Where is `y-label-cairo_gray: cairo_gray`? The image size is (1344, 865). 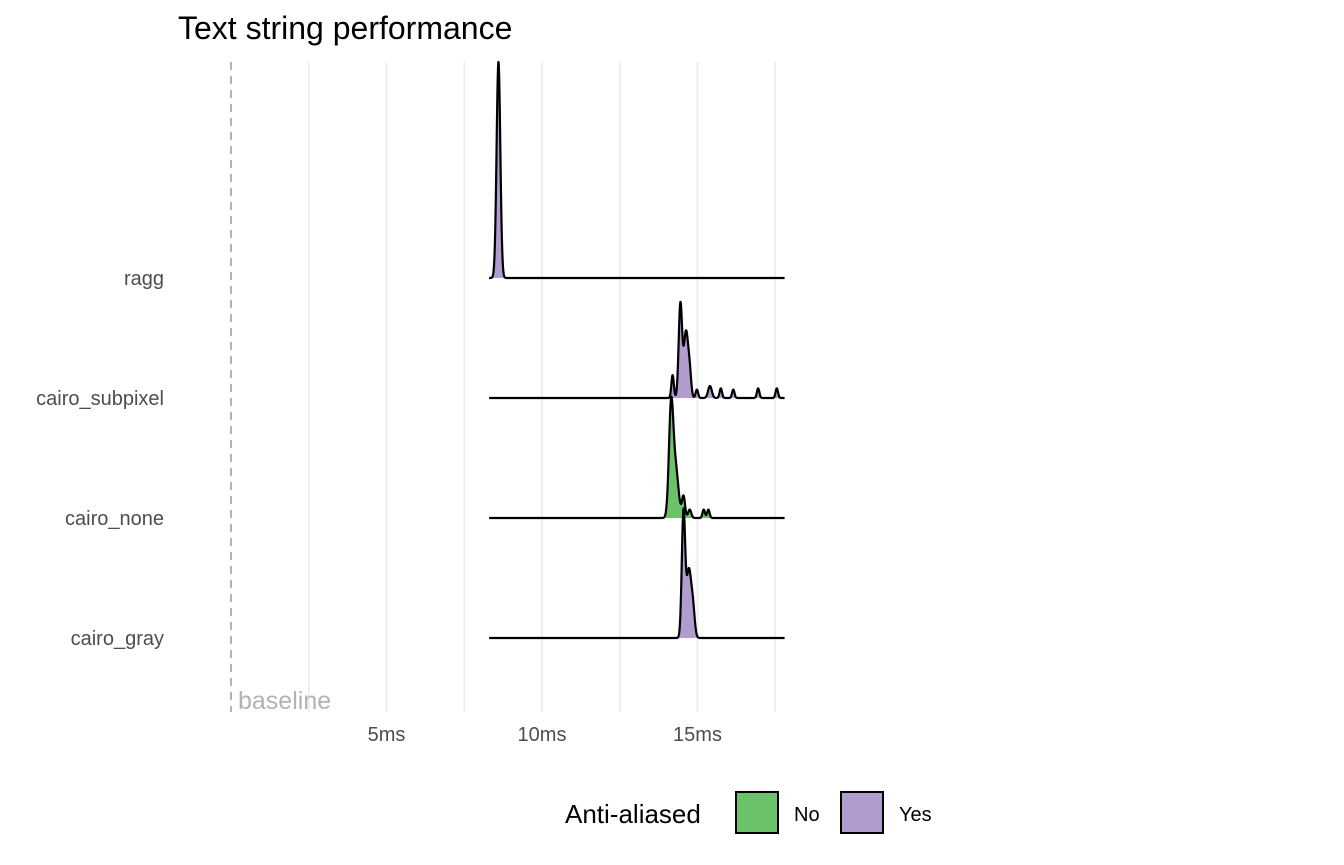 y-label-cairo_gray: cairo_gray is located at coordinates (117, 639).